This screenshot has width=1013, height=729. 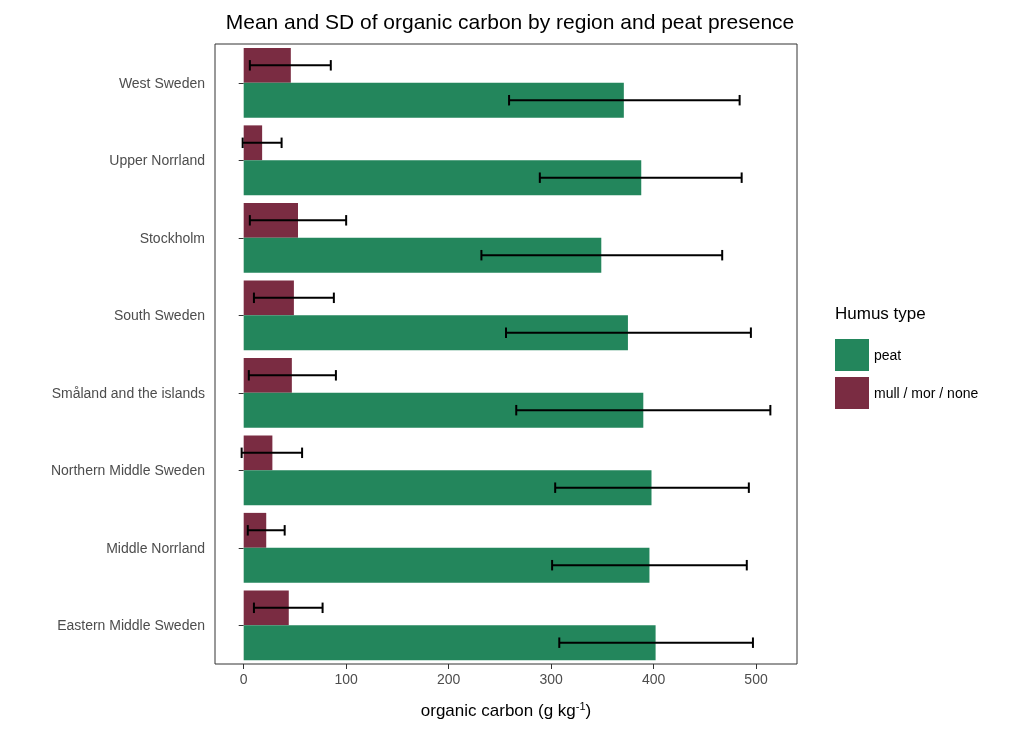 I want to click on y-tick-label: Northern Middle Sweden, so click(x=127, y=470).